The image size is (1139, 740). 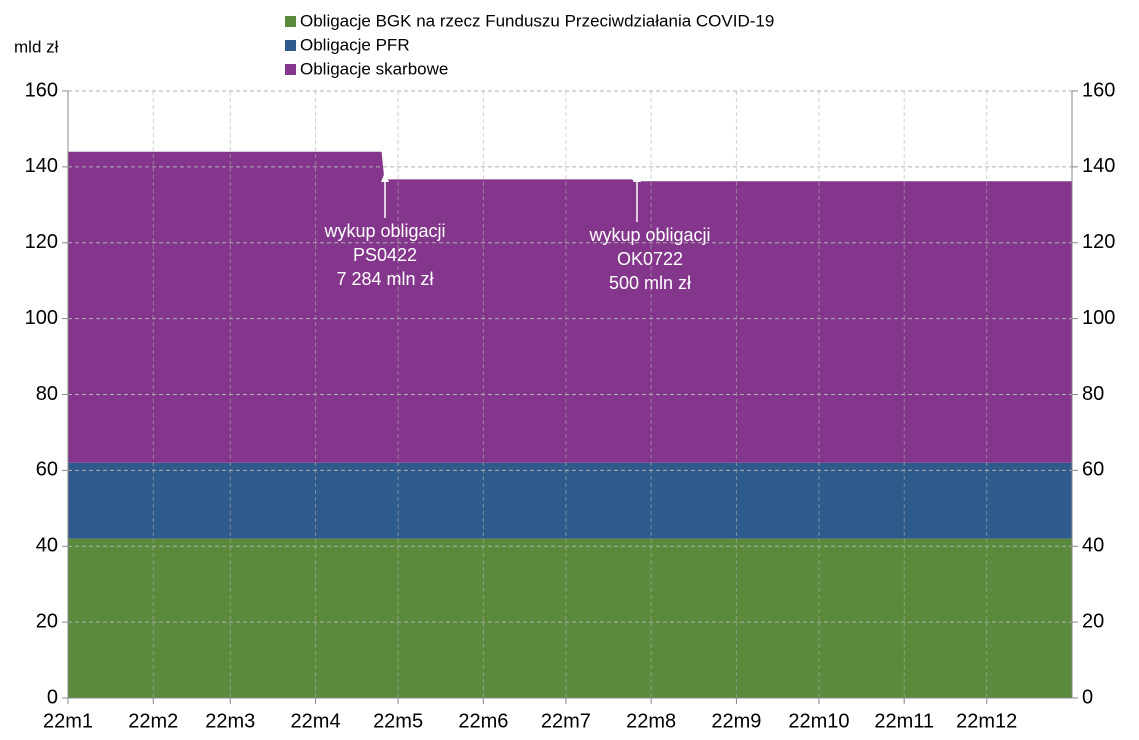 What do you see at coordinates (904, 721) in the screenshot?
I see `x-tick-label: 22m11` at bounding box center [904, 721].